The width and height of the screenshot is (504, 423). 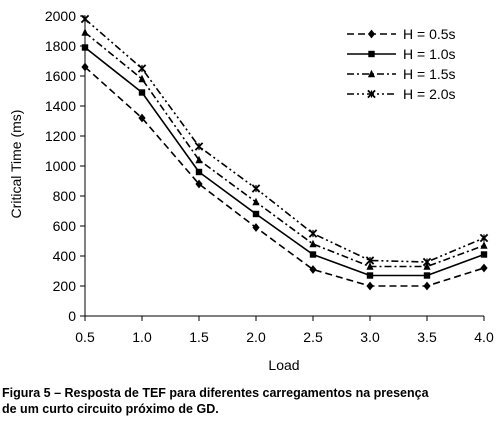 I want to click on legend-entry: H = 0.5s, so click(x=401, y=34).